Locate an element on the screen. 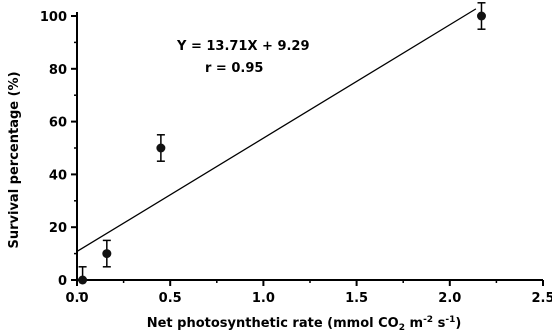  y-tick-label: 80 is located at coordinates (58, 70).